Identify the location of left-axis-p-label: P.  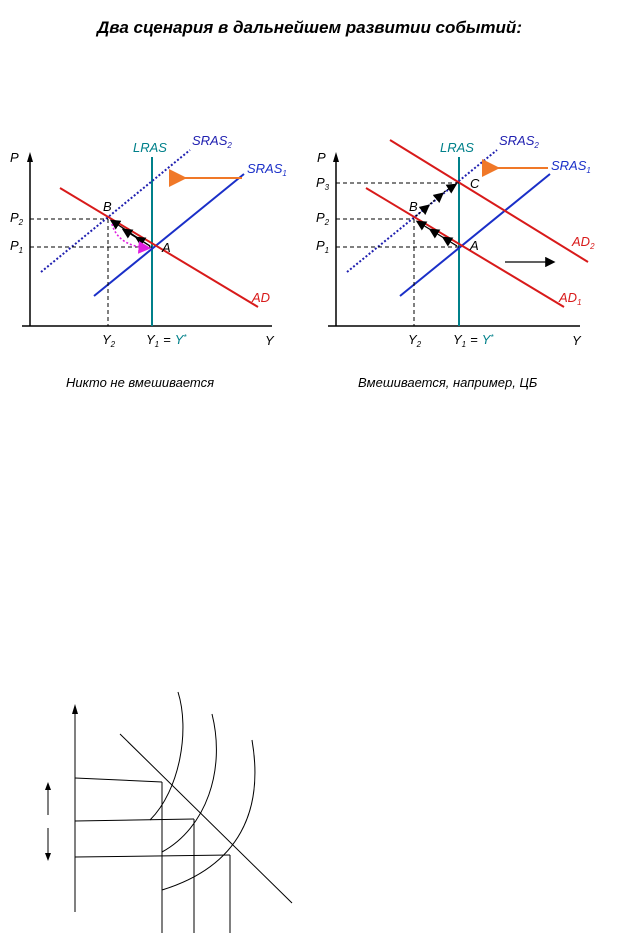
(14, 157).